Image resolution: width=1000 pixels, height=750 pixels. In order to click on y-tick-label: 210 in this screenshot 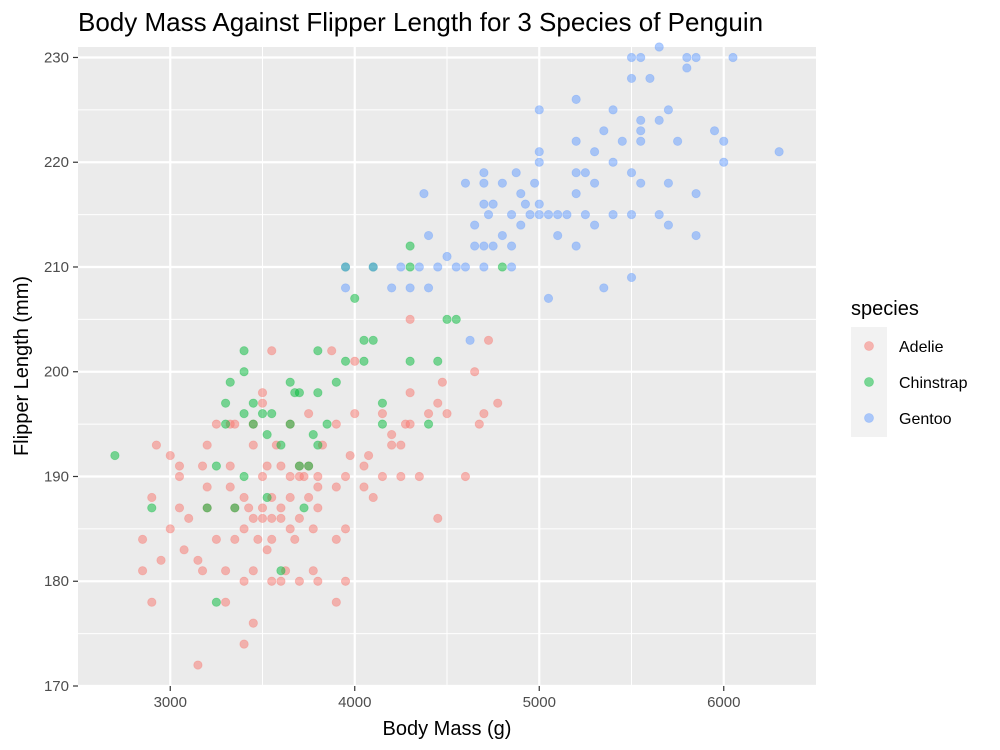, I will do `click(56, 267)`.